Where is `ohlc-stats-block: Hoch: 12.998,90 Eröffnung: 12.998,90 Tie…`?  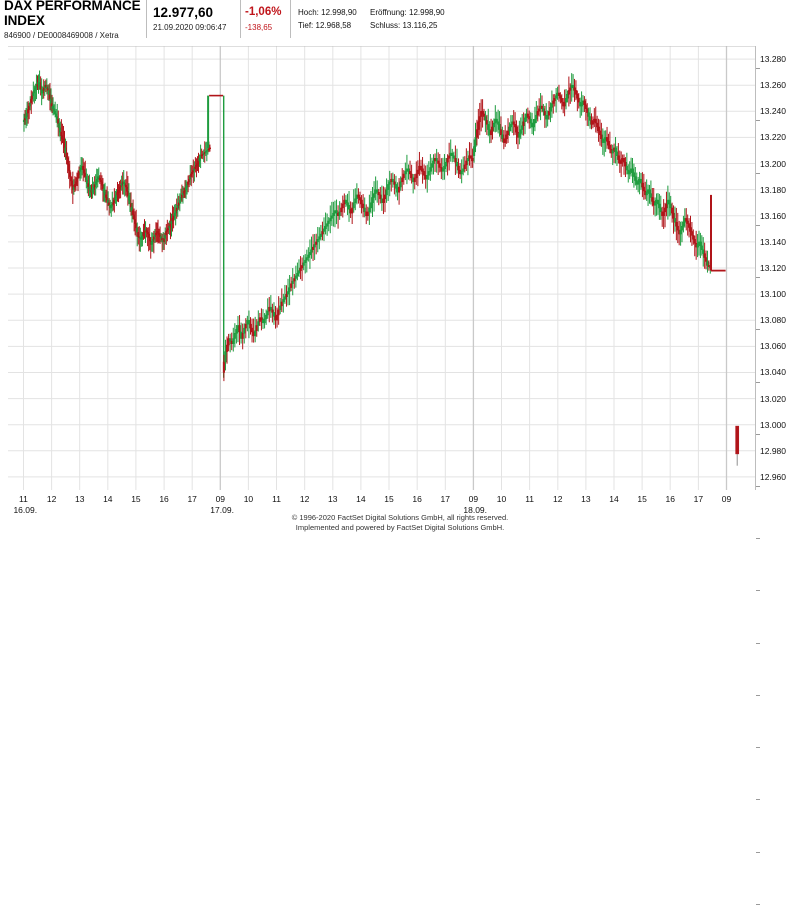 ohlc-stats-block: Hoch: 12.998,90 Eröffnung: 12.998,90 Tie… is located at coordinates (545, 19).